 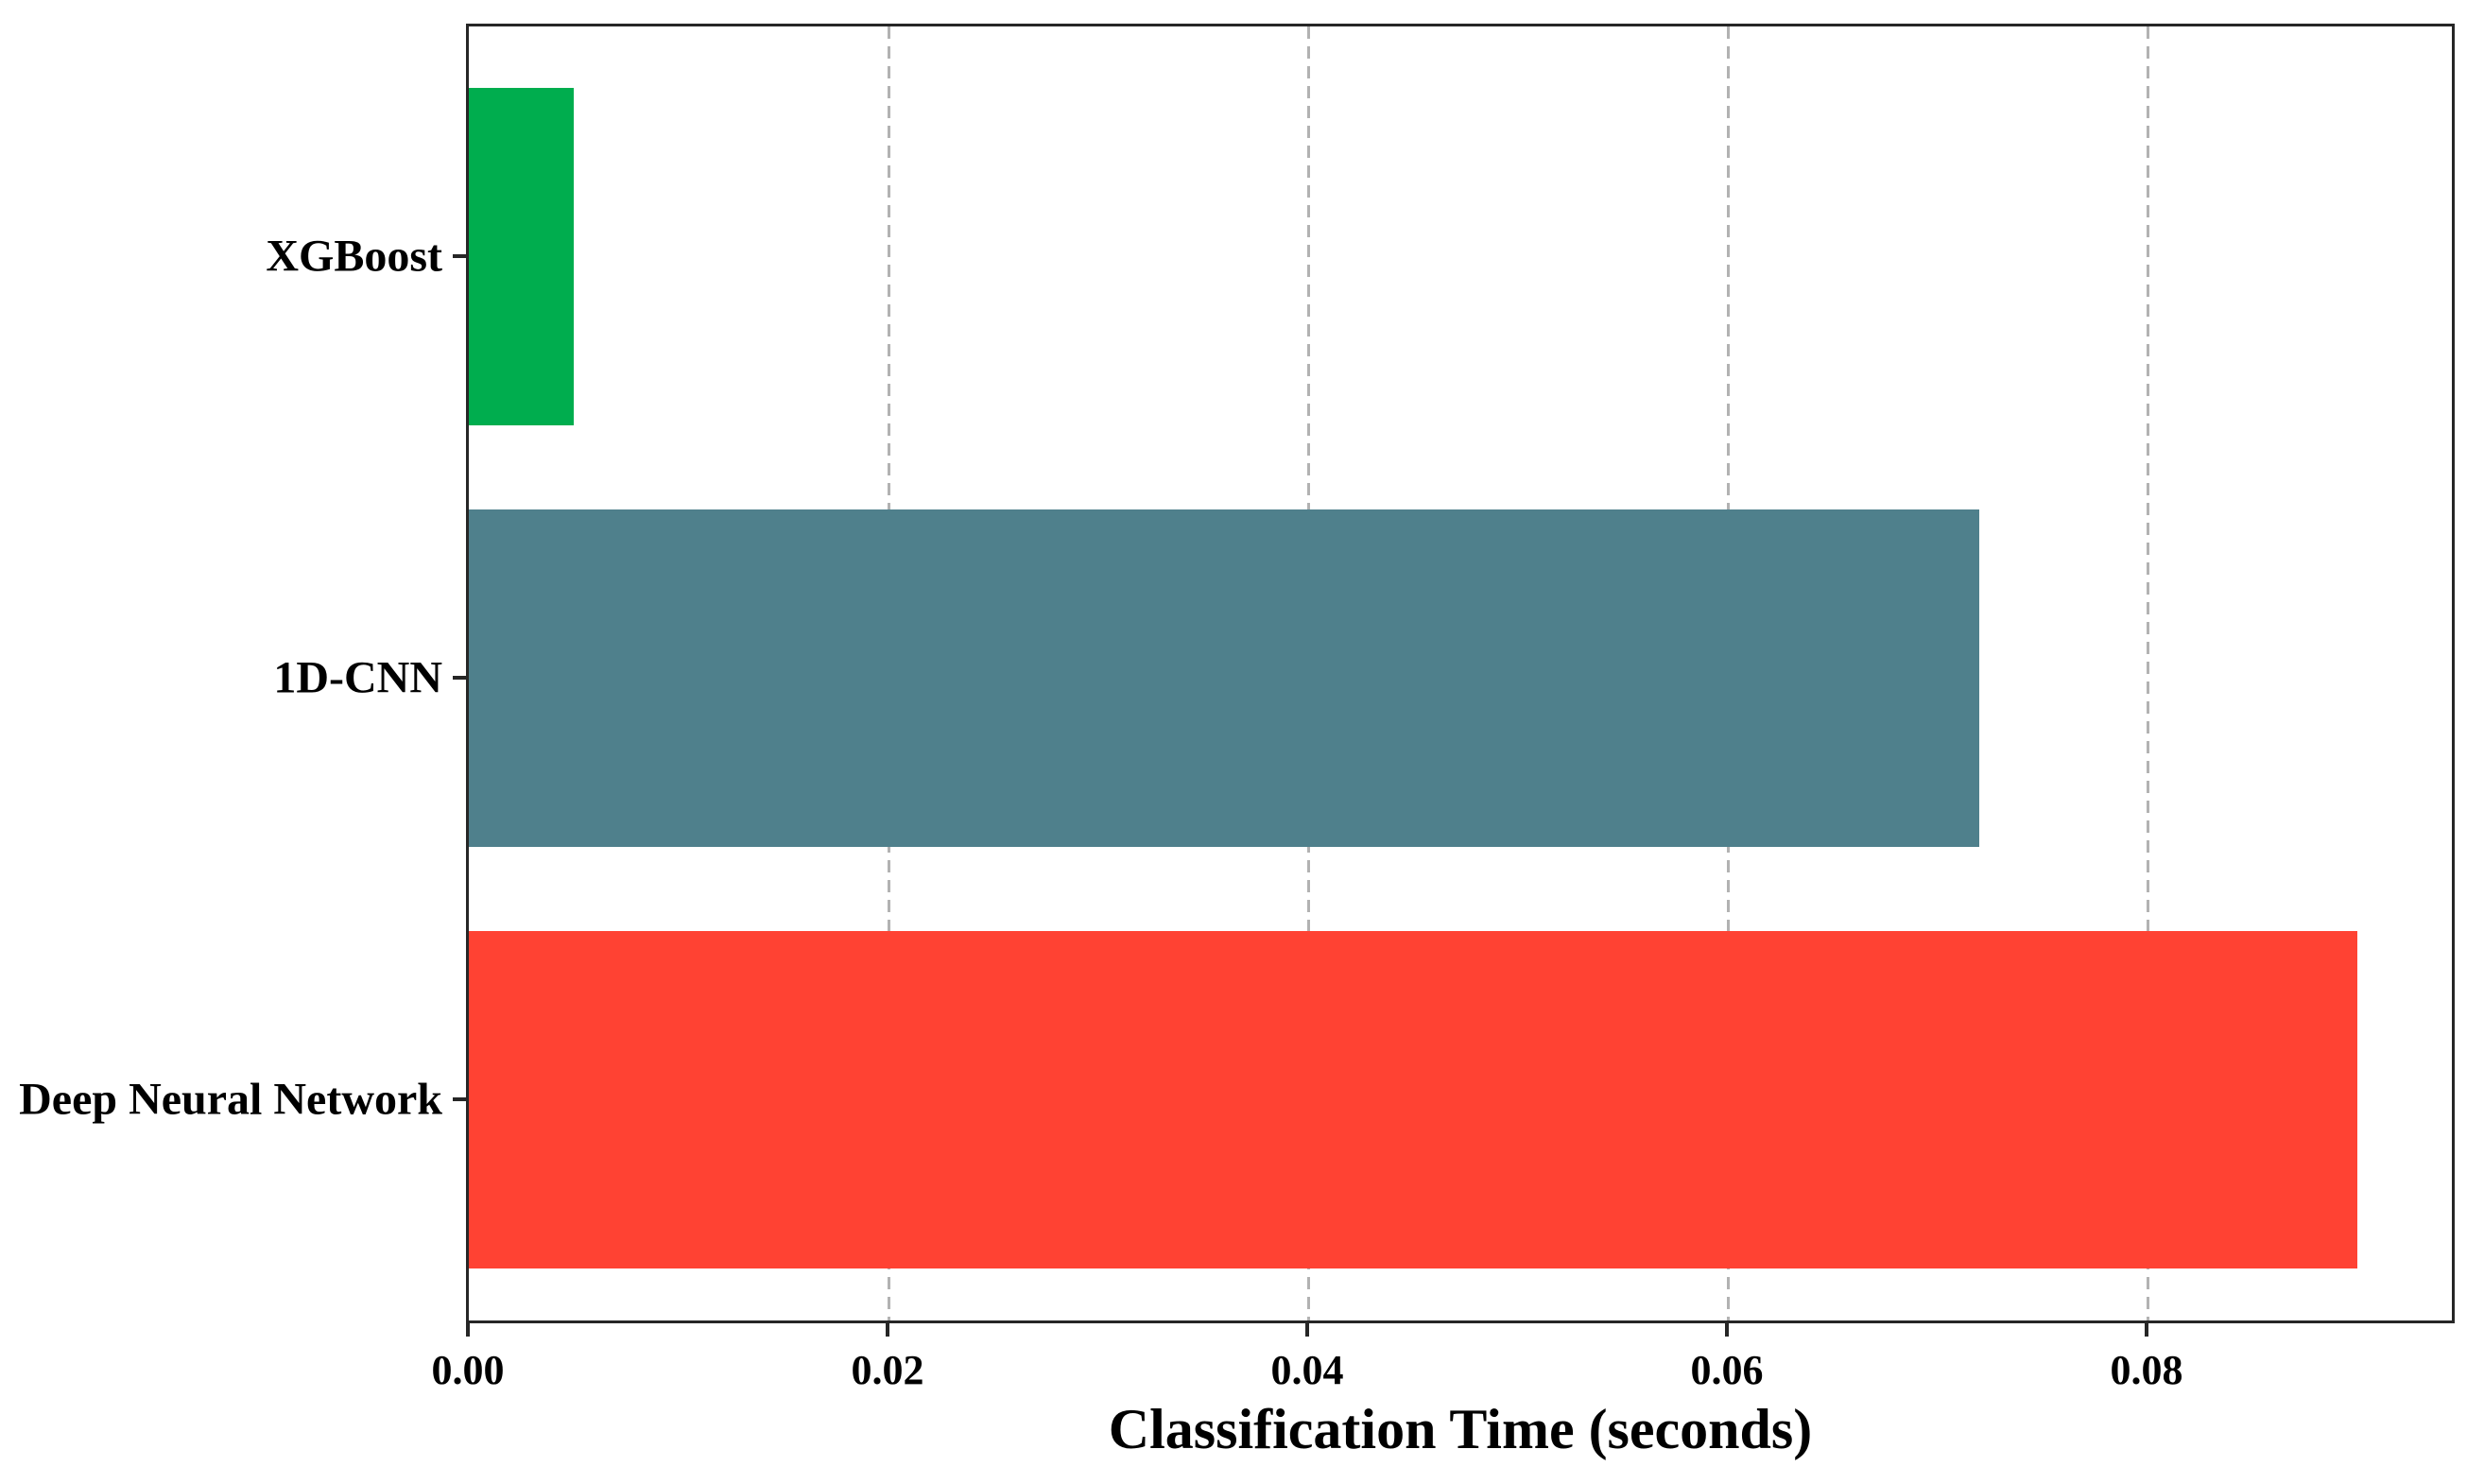 What do you see at coordinates (468, 1330) in the screenshot?
I see `xtick-mark-0.00` at bounding box center [468, 1330].